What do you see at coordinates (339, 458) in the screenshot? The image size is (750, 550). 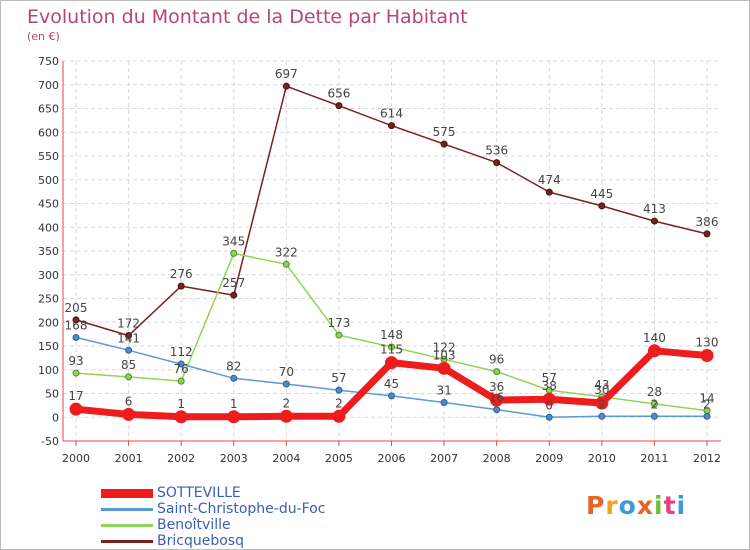 I see `x-tick-label: 2005` at bounding box center [339, 458].